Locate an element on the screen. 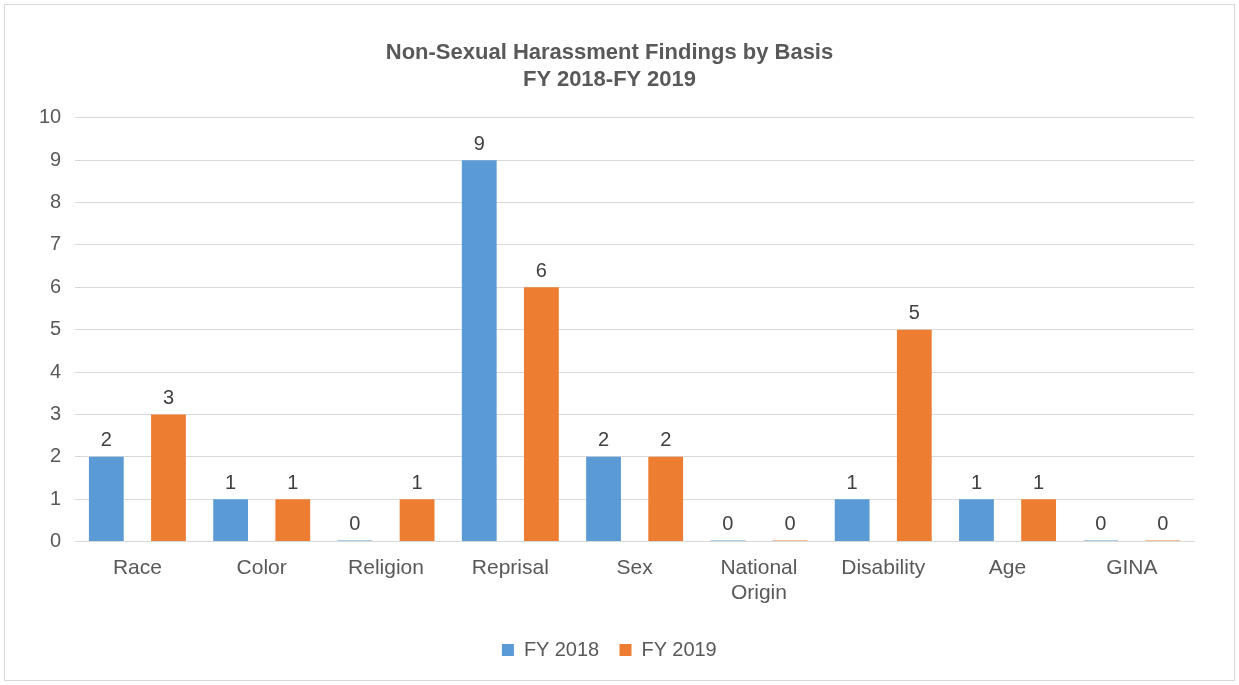 The height and width of the screenshot is (685, 1239). x-tick-label: Race is located at coordinates (137, 566).